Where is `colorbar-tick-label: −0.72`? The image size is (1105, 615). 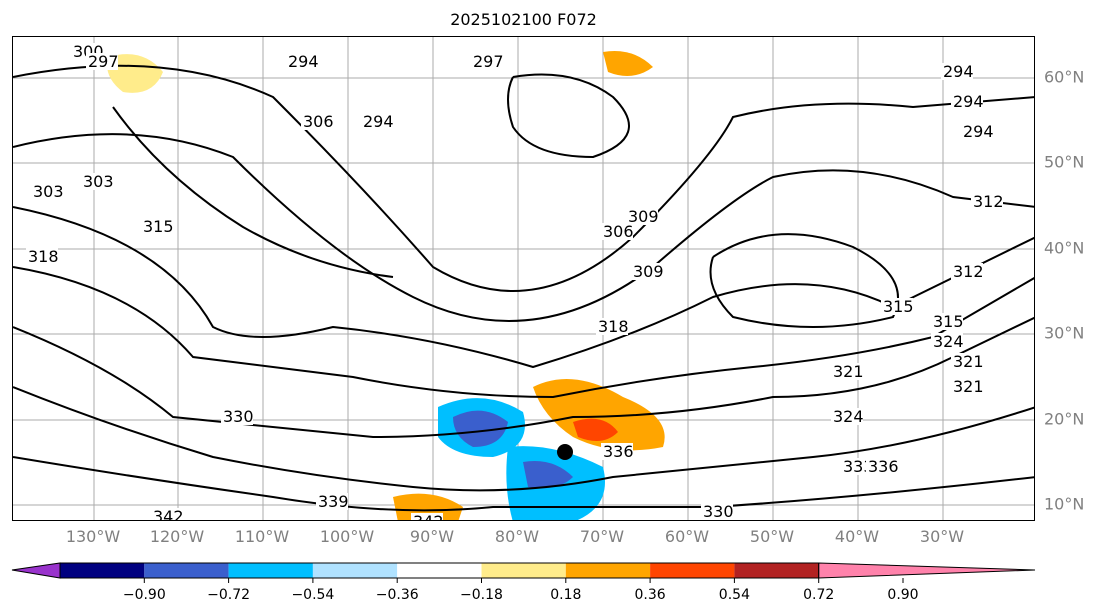 colorbar-tick-label: −0.72 is located at coordinates (229, 595).